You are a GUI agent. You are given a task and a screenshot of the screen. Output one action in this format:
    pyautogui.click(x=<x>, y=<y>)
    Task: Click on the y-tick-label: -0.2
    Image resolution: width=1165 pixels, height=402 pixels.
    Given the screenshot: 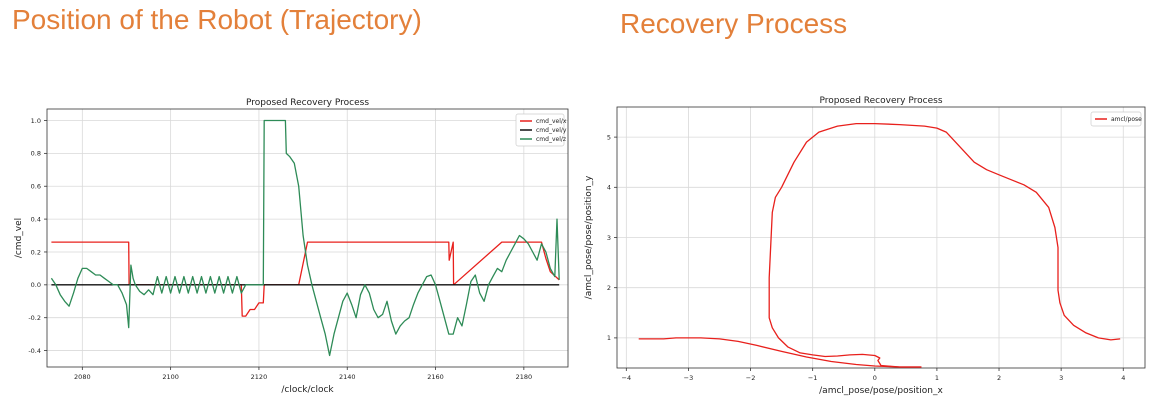 What is the action you would take?
    pyautogui.click(x=34, y=318)
    